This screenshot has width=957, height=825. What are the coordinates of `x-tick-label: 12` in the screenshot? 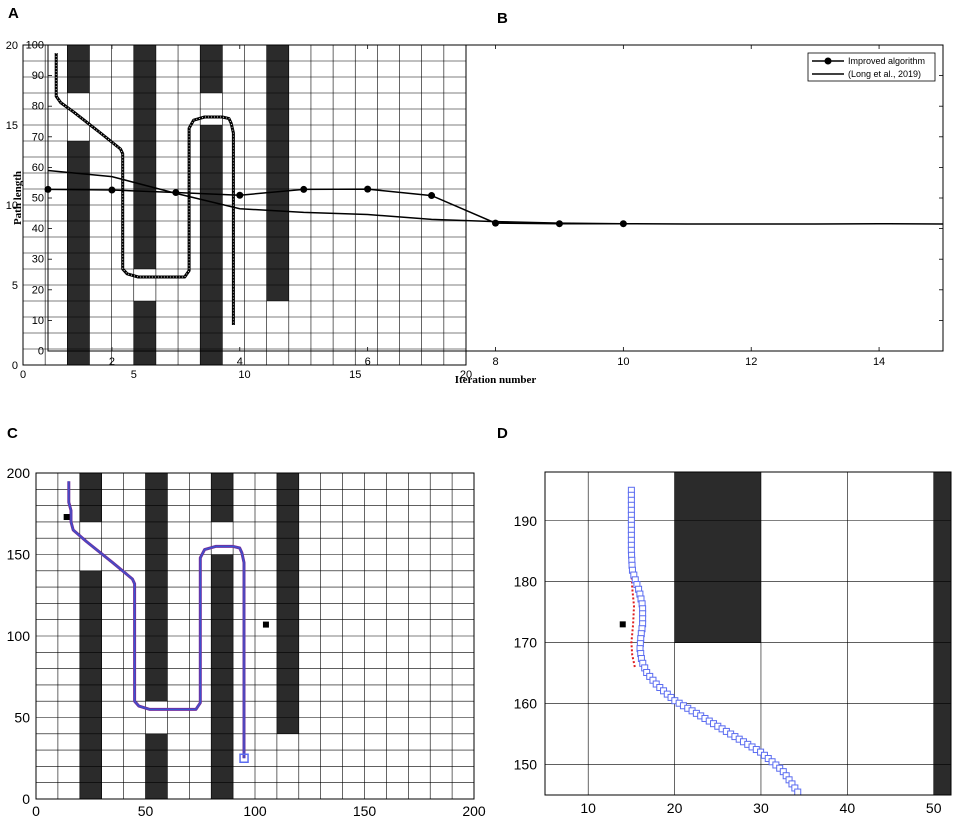 It's located at (751, 362).